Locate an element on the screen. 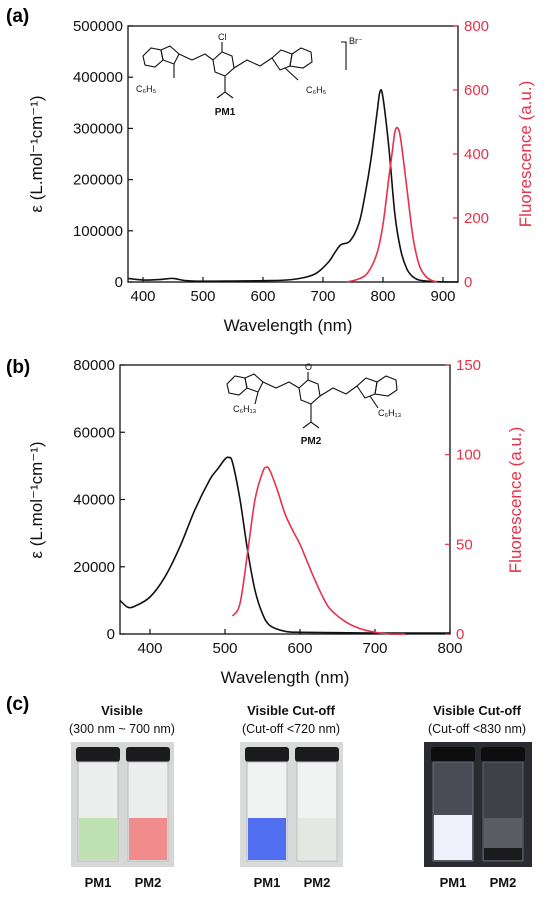  pm1-chain-right is located at coordinates (253, 63).